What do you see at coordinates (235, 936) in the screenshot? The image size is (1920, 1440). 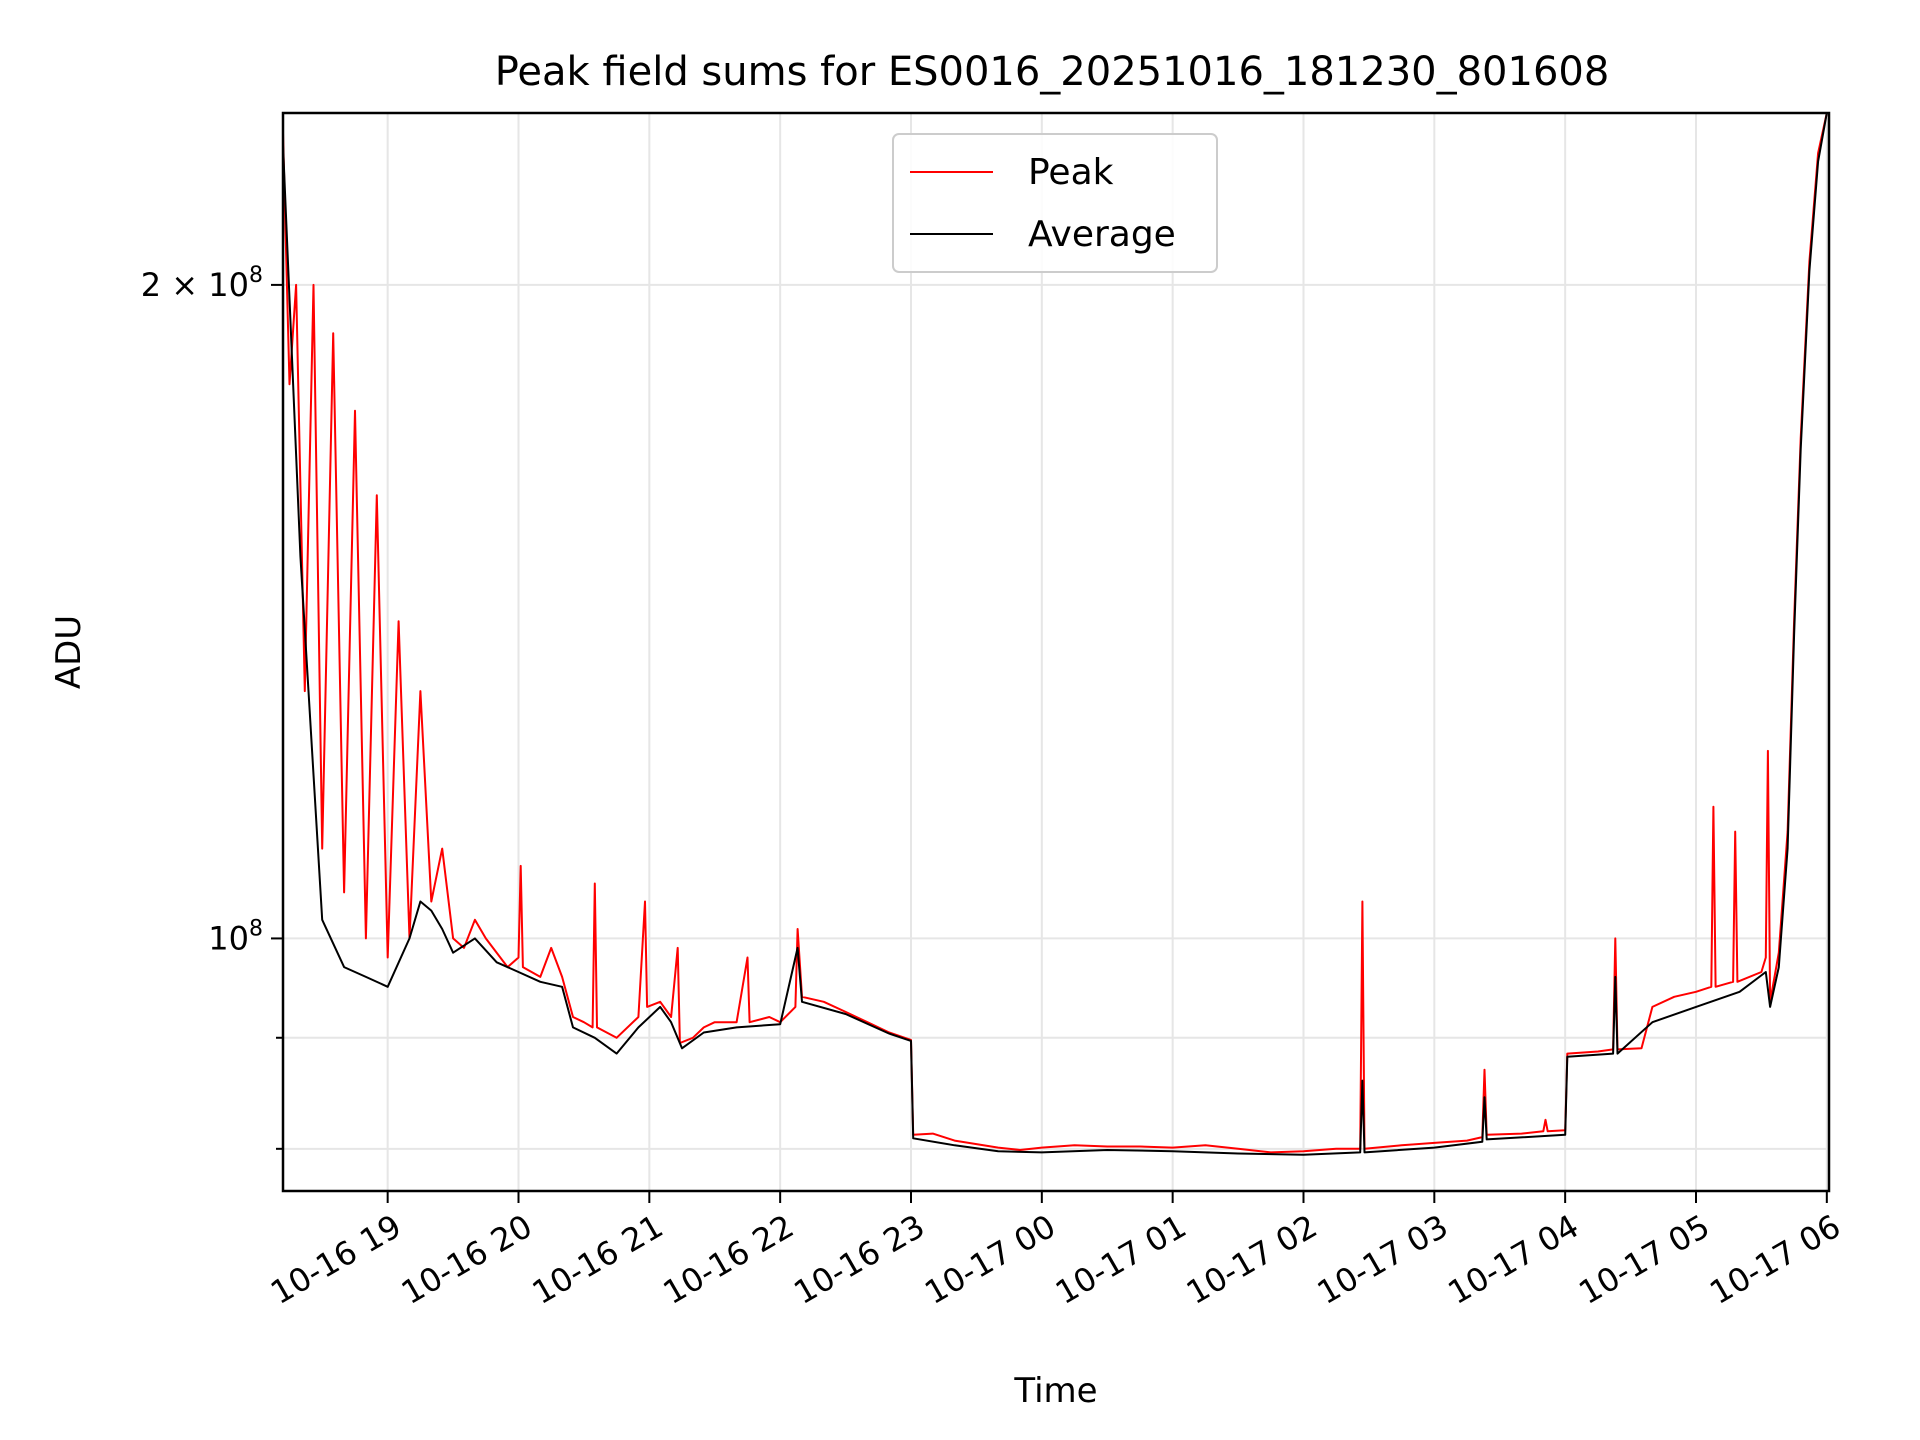 I see `y-tick-label: 108` at bounding box center [235, 936].